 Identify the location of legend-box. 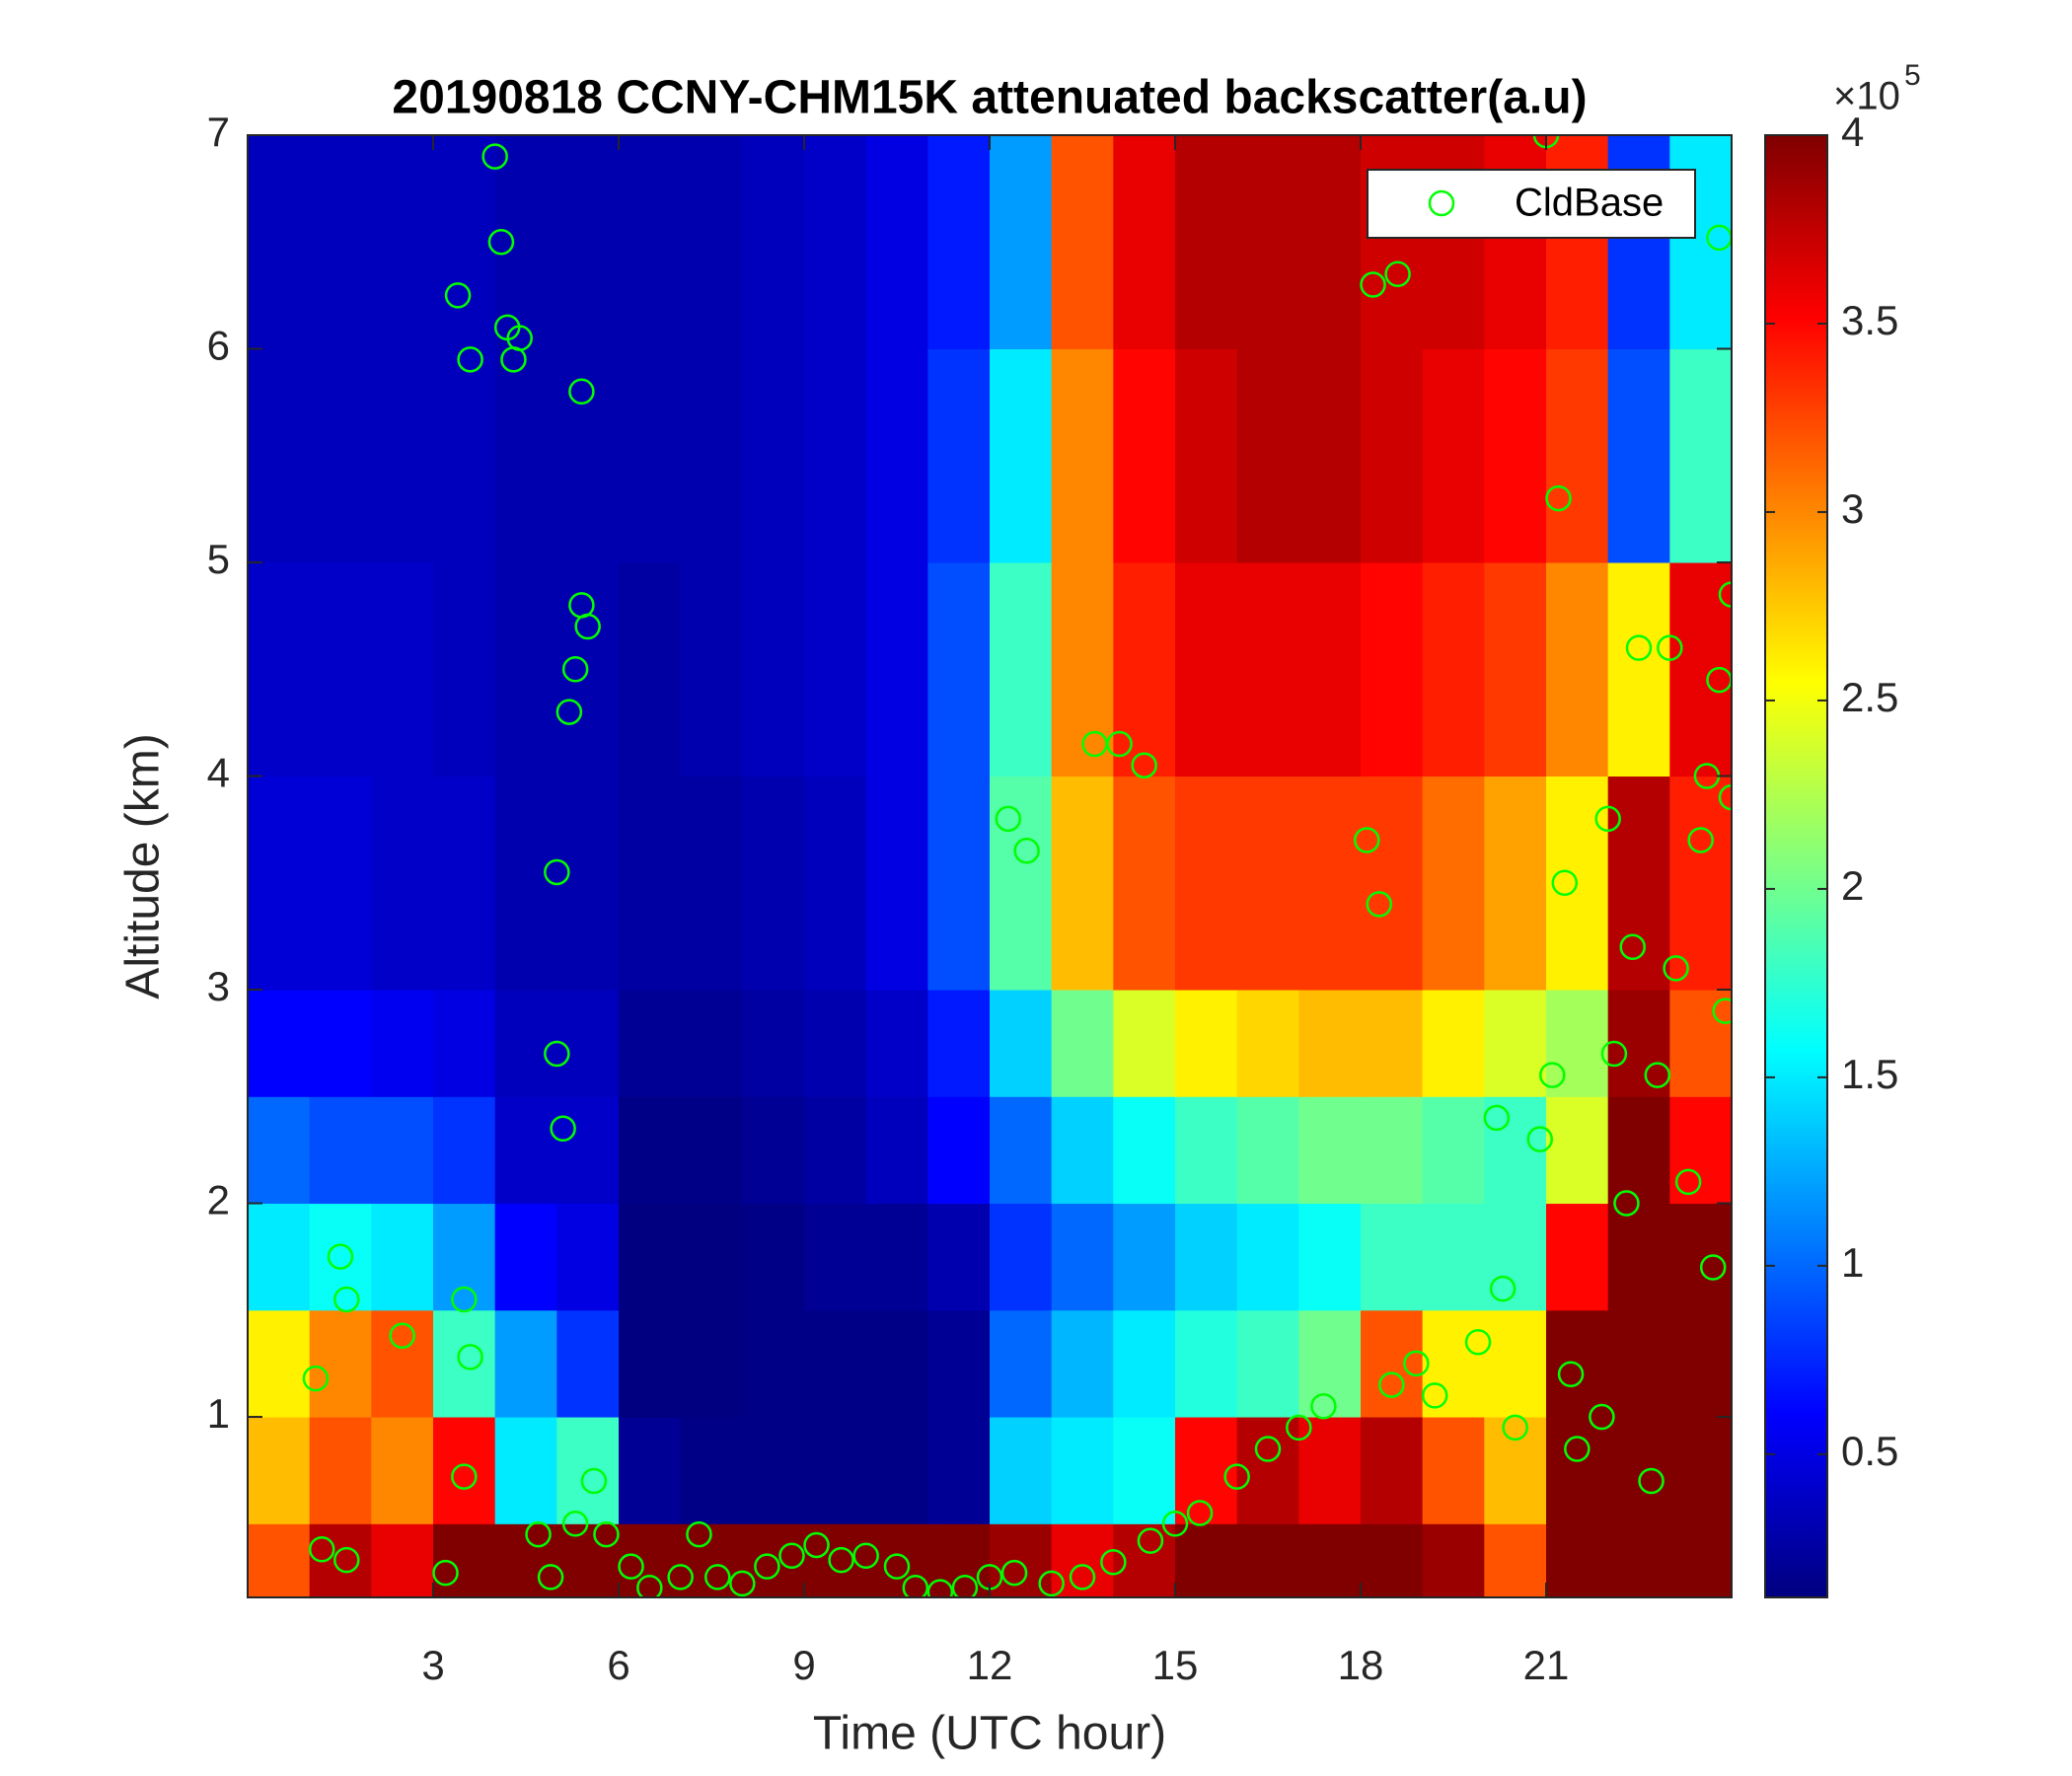
(1532, 204).